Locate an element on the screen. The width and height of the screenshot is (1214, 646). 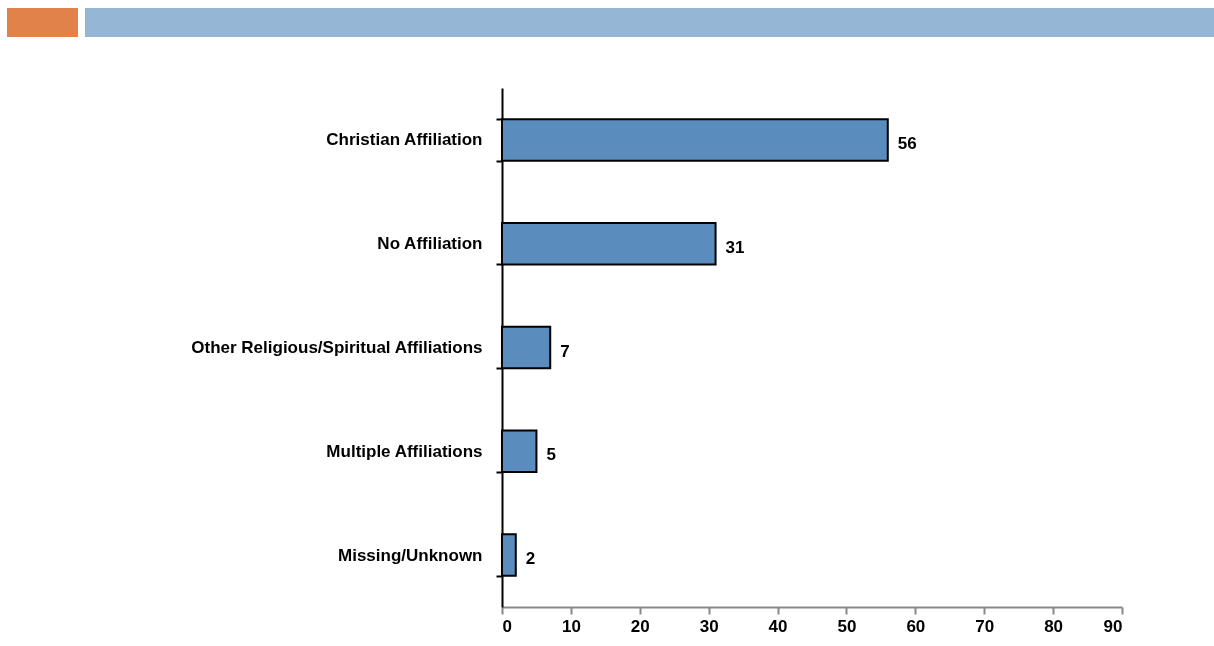
data-label: 7 is located at coordinates (565, 351).